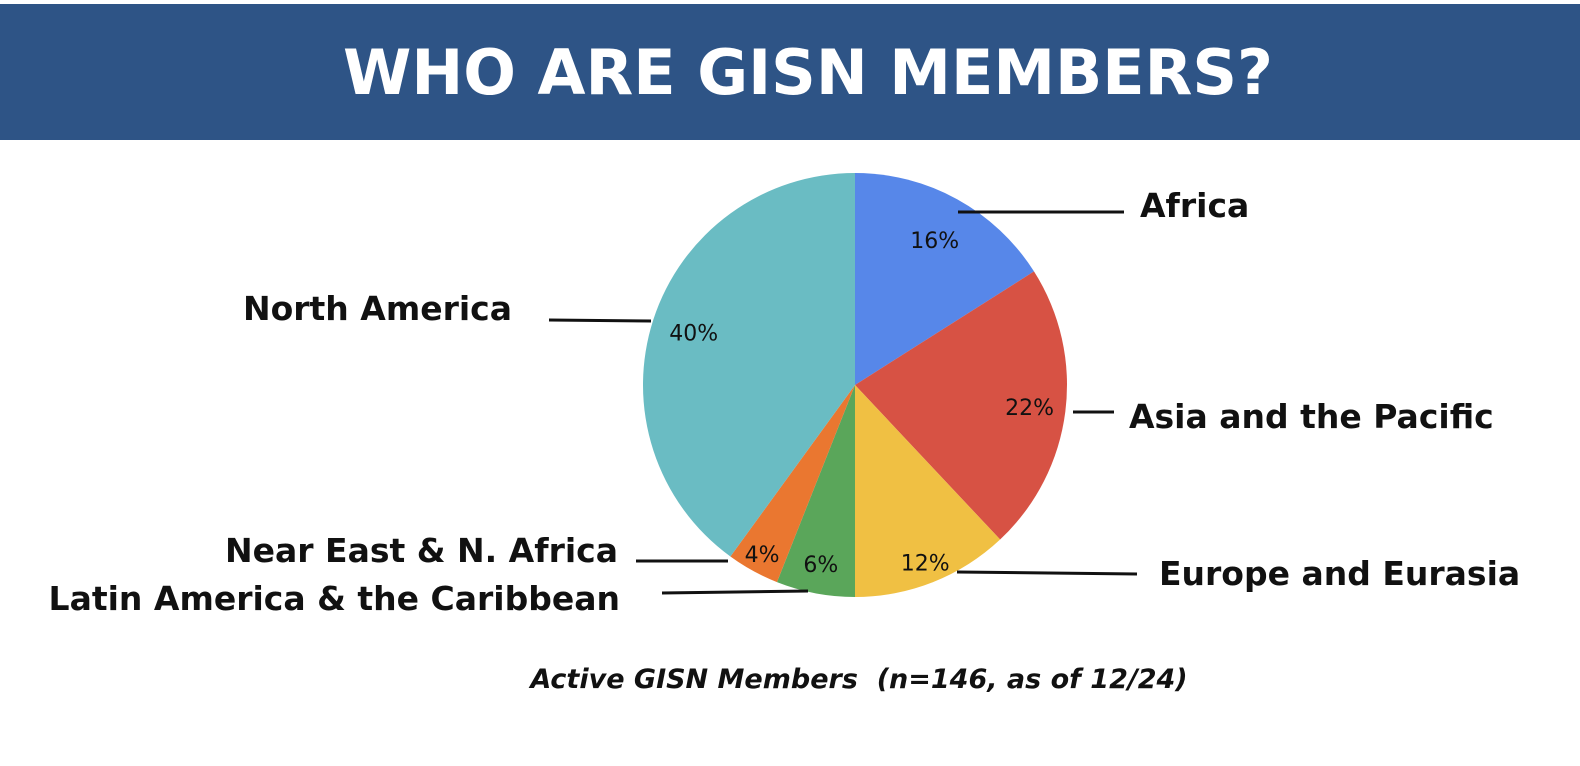 The image size is (1580, 766). I want to click on category-label-north-america: North America, so click(377, 308).